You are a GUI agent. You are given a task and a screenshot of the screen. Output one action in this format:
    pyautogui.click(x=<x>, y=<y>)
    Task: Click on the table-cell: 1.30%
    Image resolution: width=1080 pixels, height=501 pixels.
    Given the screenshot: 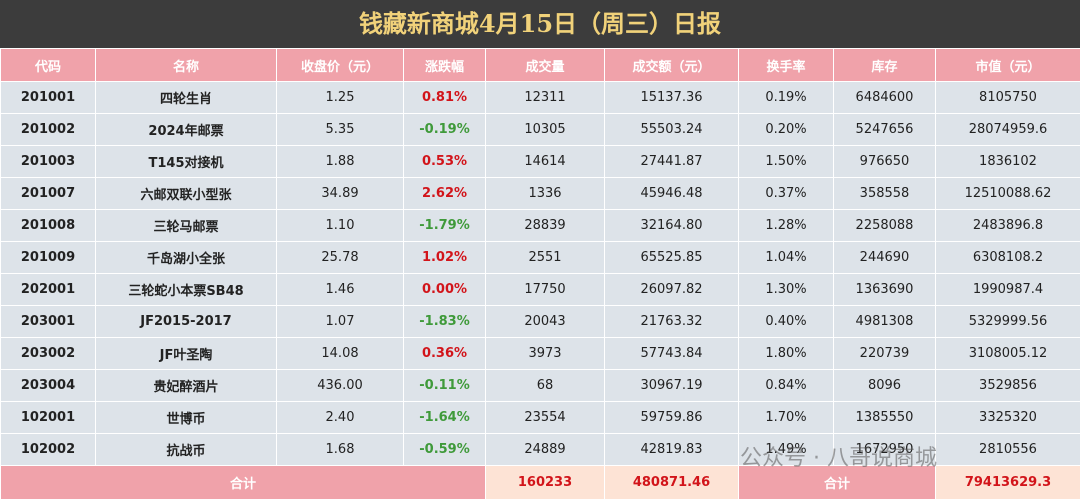 What is the action you would take?
    pyautogui.click(x=786, y=289)
    